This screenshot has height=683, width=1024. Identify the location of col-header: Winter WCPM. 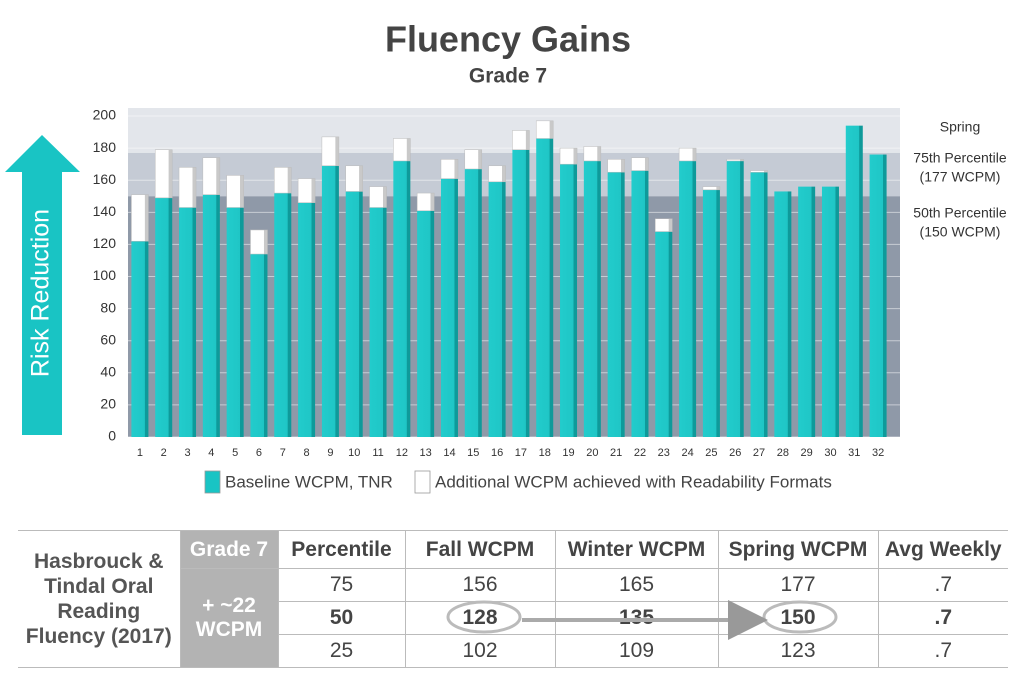
(636, 549).